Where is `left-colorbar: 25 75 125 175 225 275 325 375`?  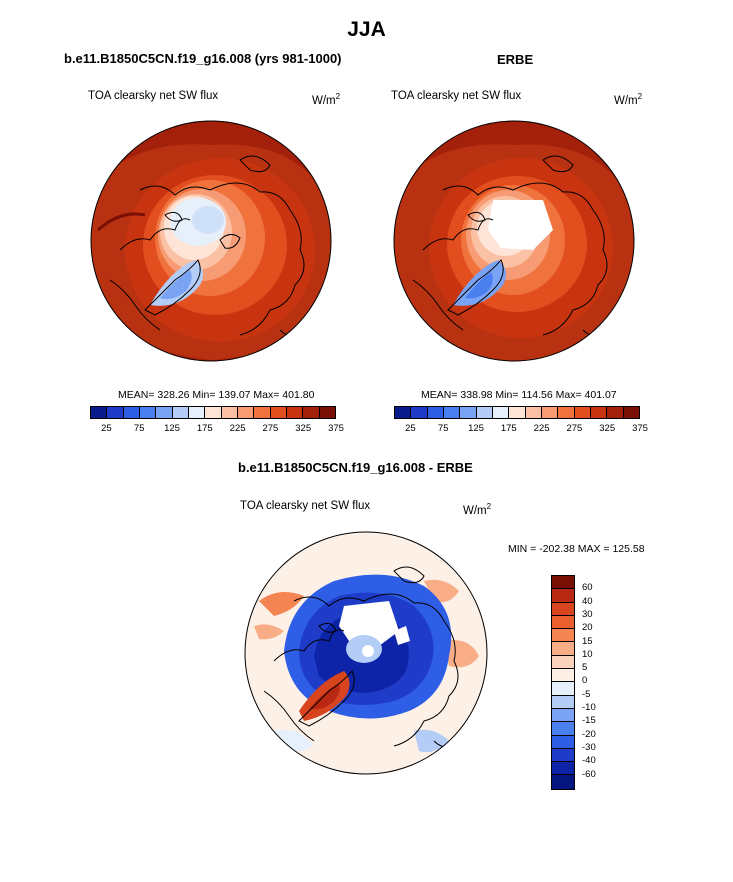 left-colorbar: 25 75 125 175 225 275 325 375 is located at coordinates (217, 420).